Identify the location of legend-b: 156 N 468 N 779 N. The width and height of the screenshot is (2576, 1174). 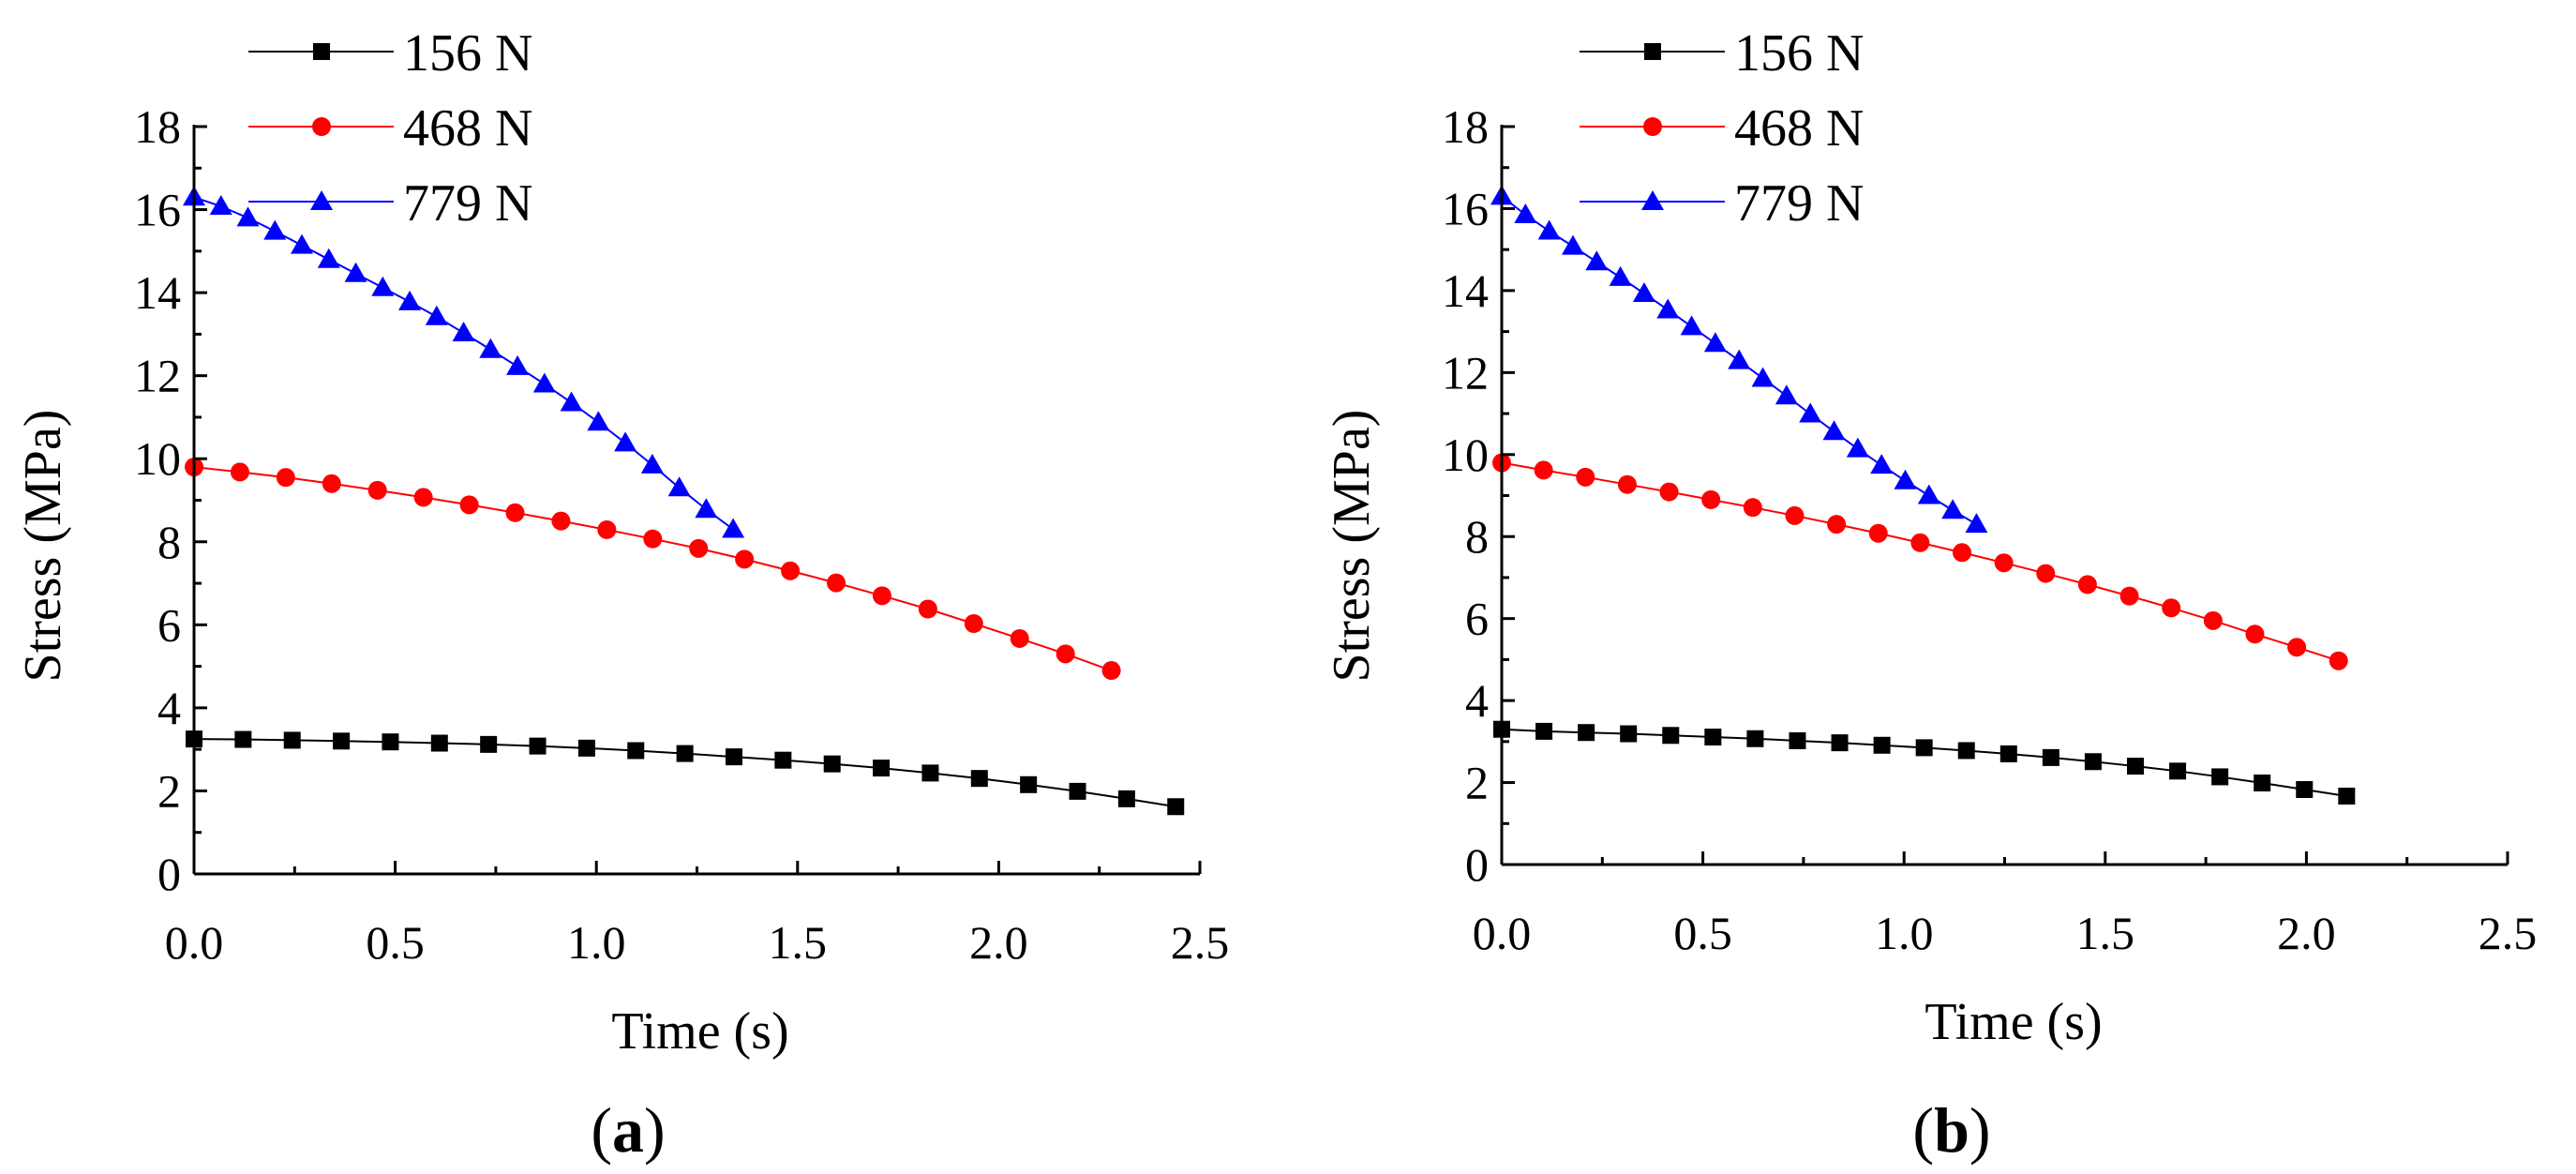
(1722, 128).